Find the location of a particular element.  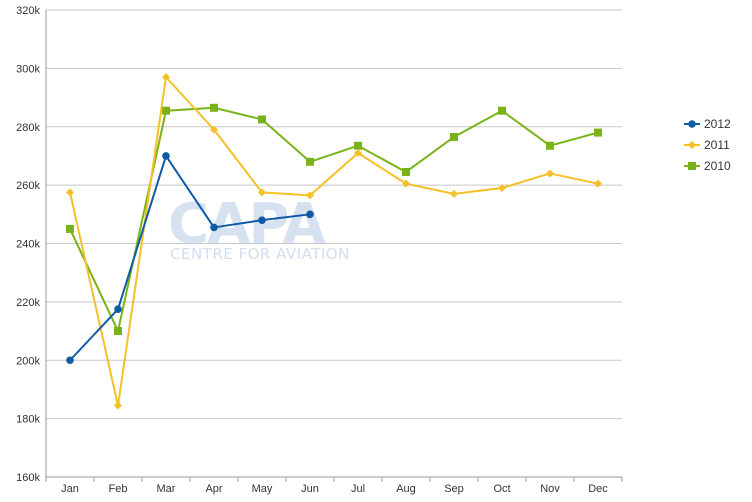

legend-item-2010: 2010 is located at coordinates (707, 166).